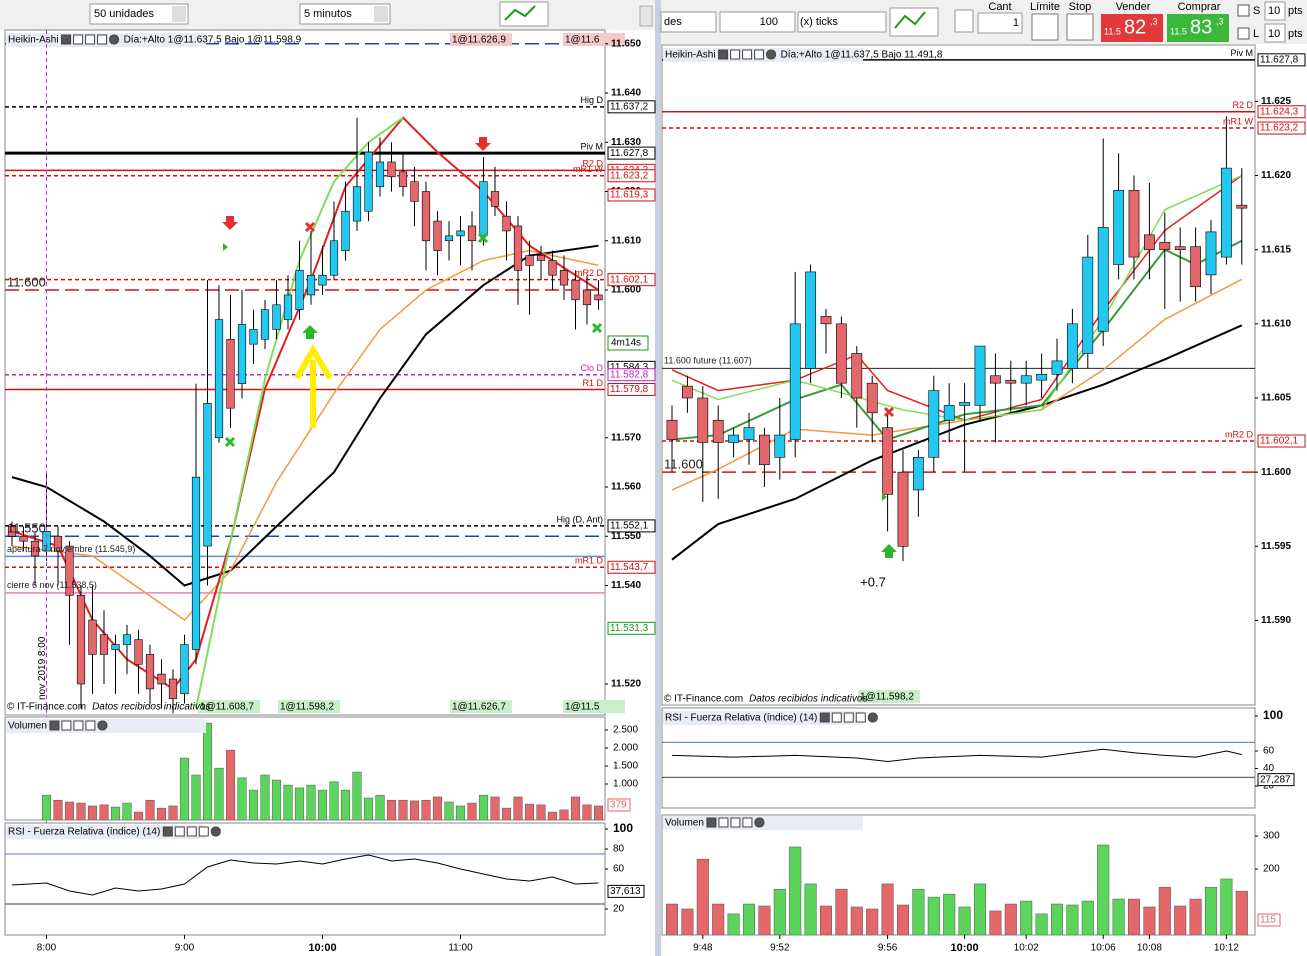  What do you see at coordinates (964, 21) in the screenshot?
I see `settings-button` at bounding box center [964, 21].